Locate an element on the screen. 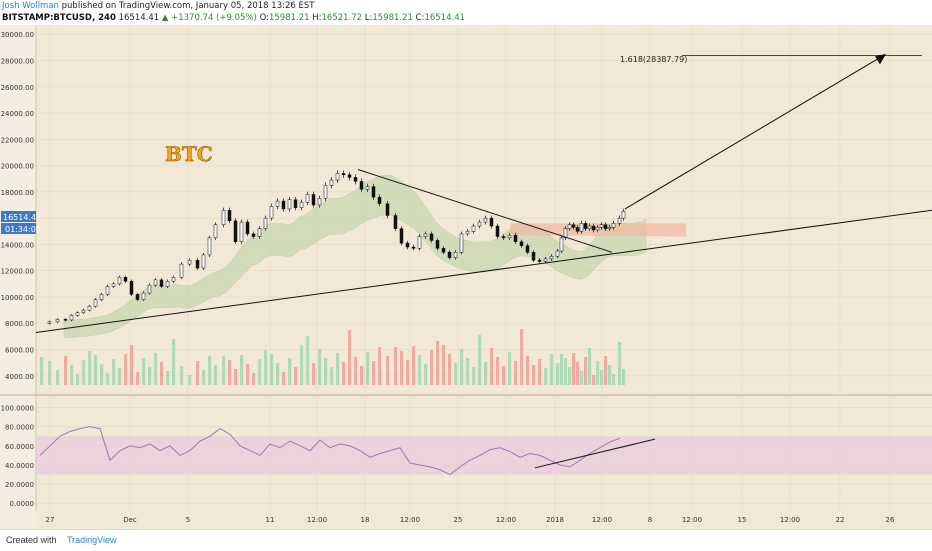  time-tick-label: Dec is located at coordinates (130, 520).